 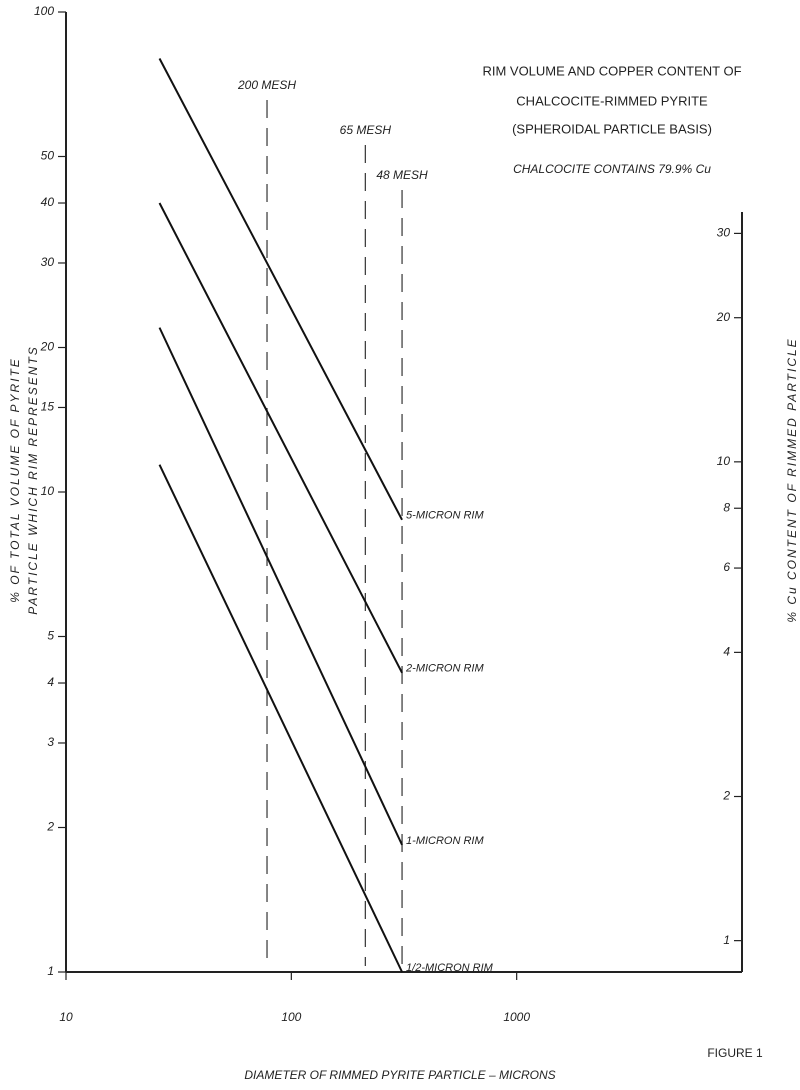 What do you see at coordinates (792, 479) in the screenshot?
I see `y2-axis-label: % Cu CONTENT OF RIMMED PARTICLE` at bounding box center [792, 479].